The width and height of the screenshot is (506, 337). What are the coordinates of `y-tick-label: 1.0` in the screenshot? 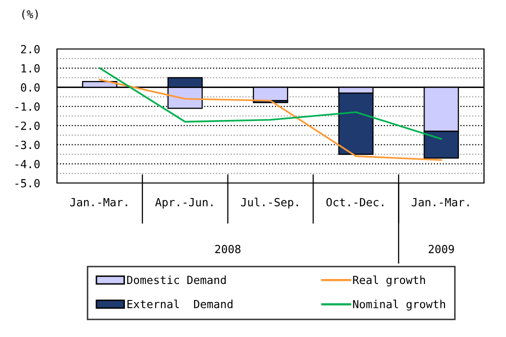 It's located at (31, 68).